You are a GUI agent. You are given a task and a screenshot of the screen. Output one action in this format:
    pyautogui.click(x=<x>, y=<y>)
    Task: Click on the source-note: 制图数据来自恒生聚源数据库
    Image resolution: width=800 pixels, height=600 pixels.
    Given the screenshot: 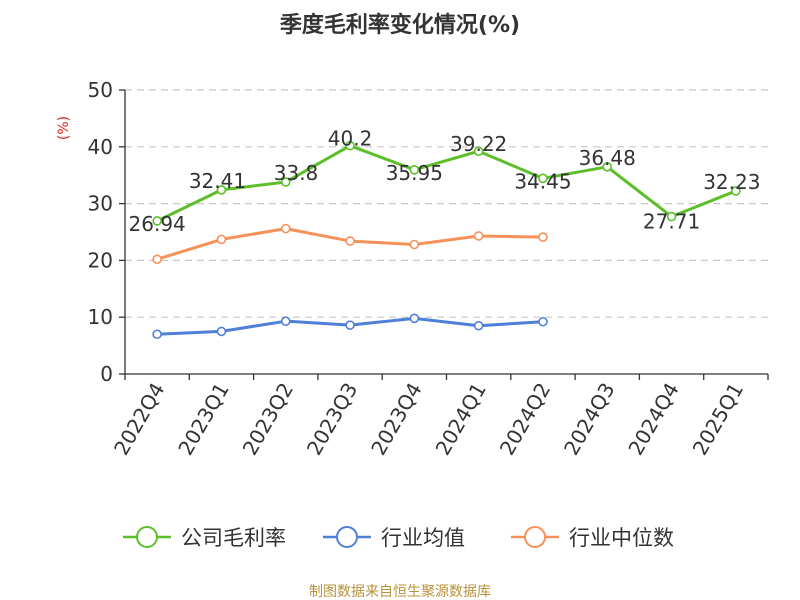 What is the action you would take?
    pyautogui.click(x=400, y=592)
    